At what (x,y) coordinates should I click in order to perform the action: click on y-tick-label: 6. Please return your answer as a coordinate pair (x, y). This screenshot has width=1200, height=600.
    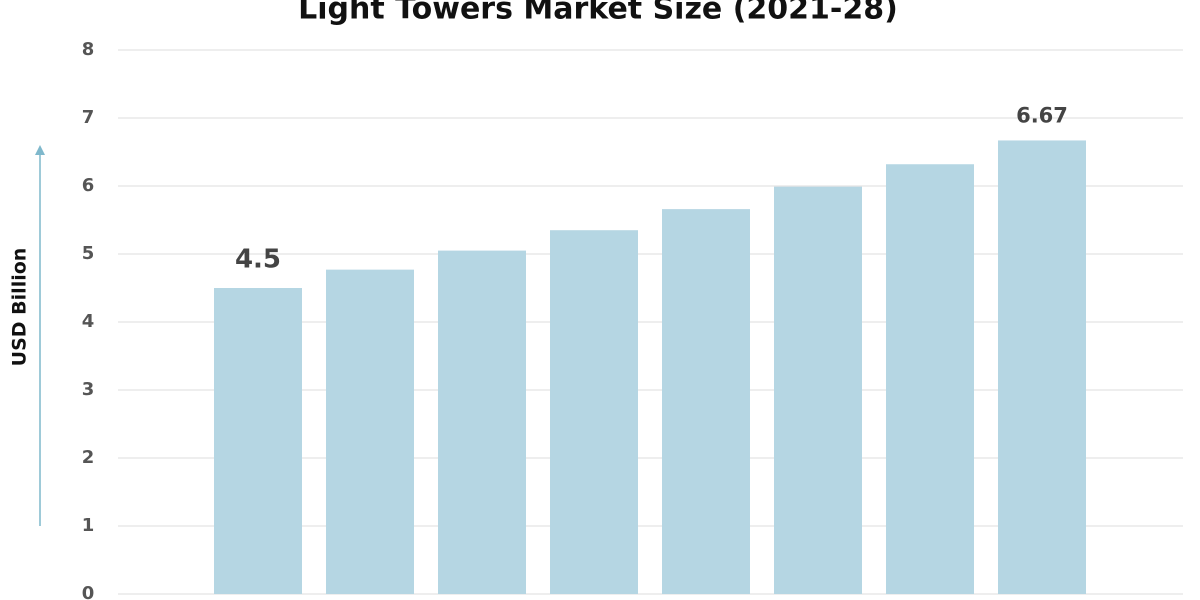
    Looking at the image, I should click on (88, 185).